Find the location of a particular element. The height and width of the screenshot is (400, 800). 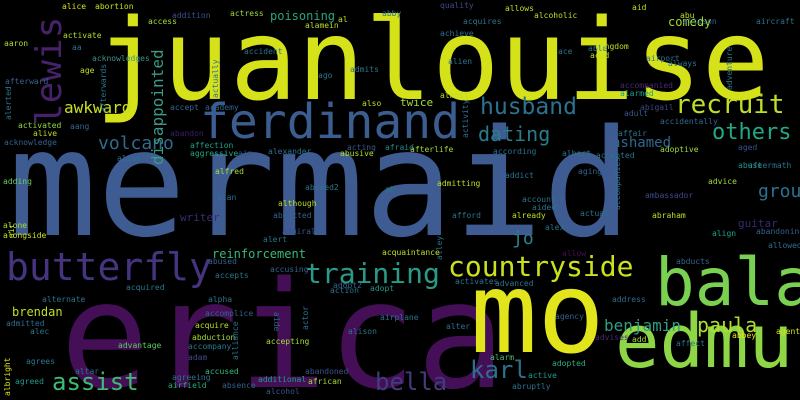

word: advises is located at coordinates (612, 337).